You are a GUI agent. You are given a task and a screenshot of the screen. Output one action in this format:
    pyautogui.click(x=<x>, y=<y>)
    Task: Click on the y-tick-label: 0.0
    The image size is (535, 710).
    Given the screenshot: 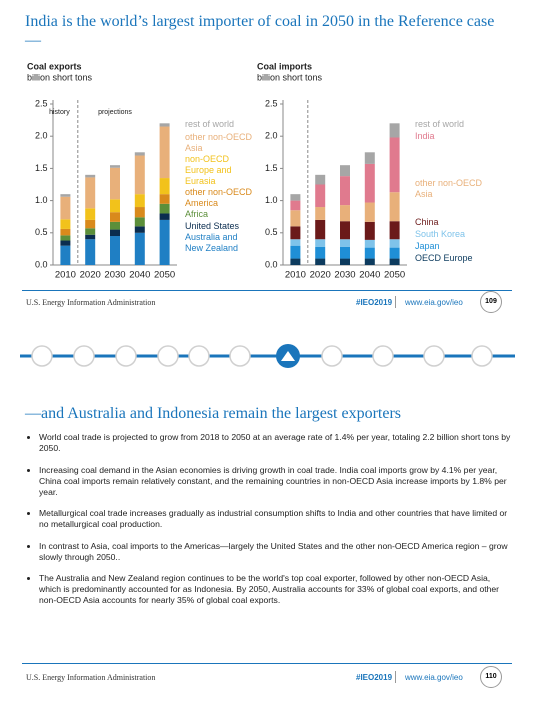 What is the action you would take?
    pyautogui.click(x=41, y=264)
    